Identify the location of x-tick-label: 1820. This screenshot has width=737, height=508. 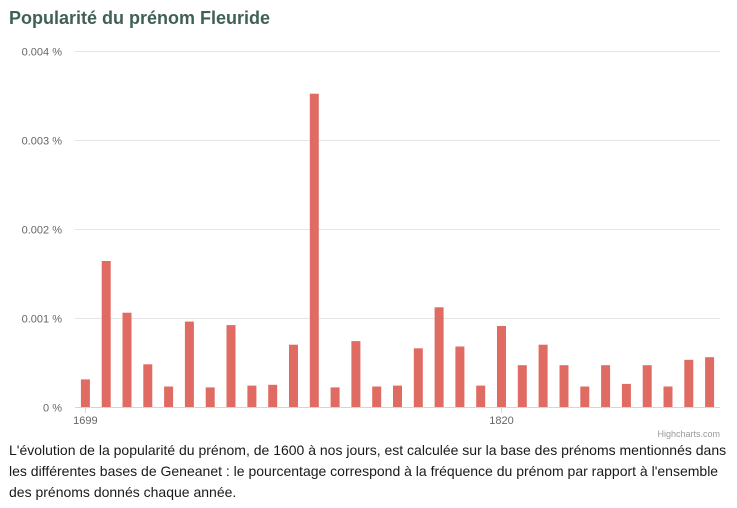
(501, 421).